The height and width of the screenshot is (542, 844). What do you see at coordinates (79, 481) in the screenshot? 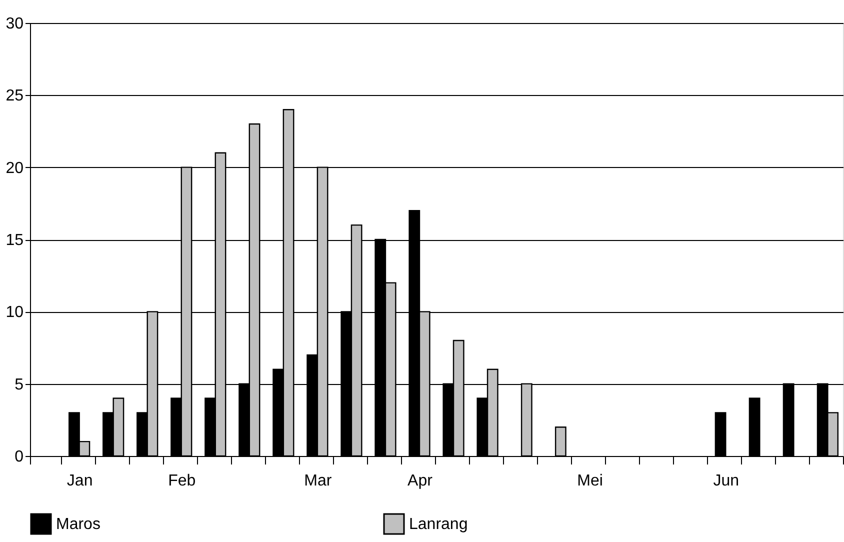
I see `x-tick-label: Jan` at bounding box center [79, 481].